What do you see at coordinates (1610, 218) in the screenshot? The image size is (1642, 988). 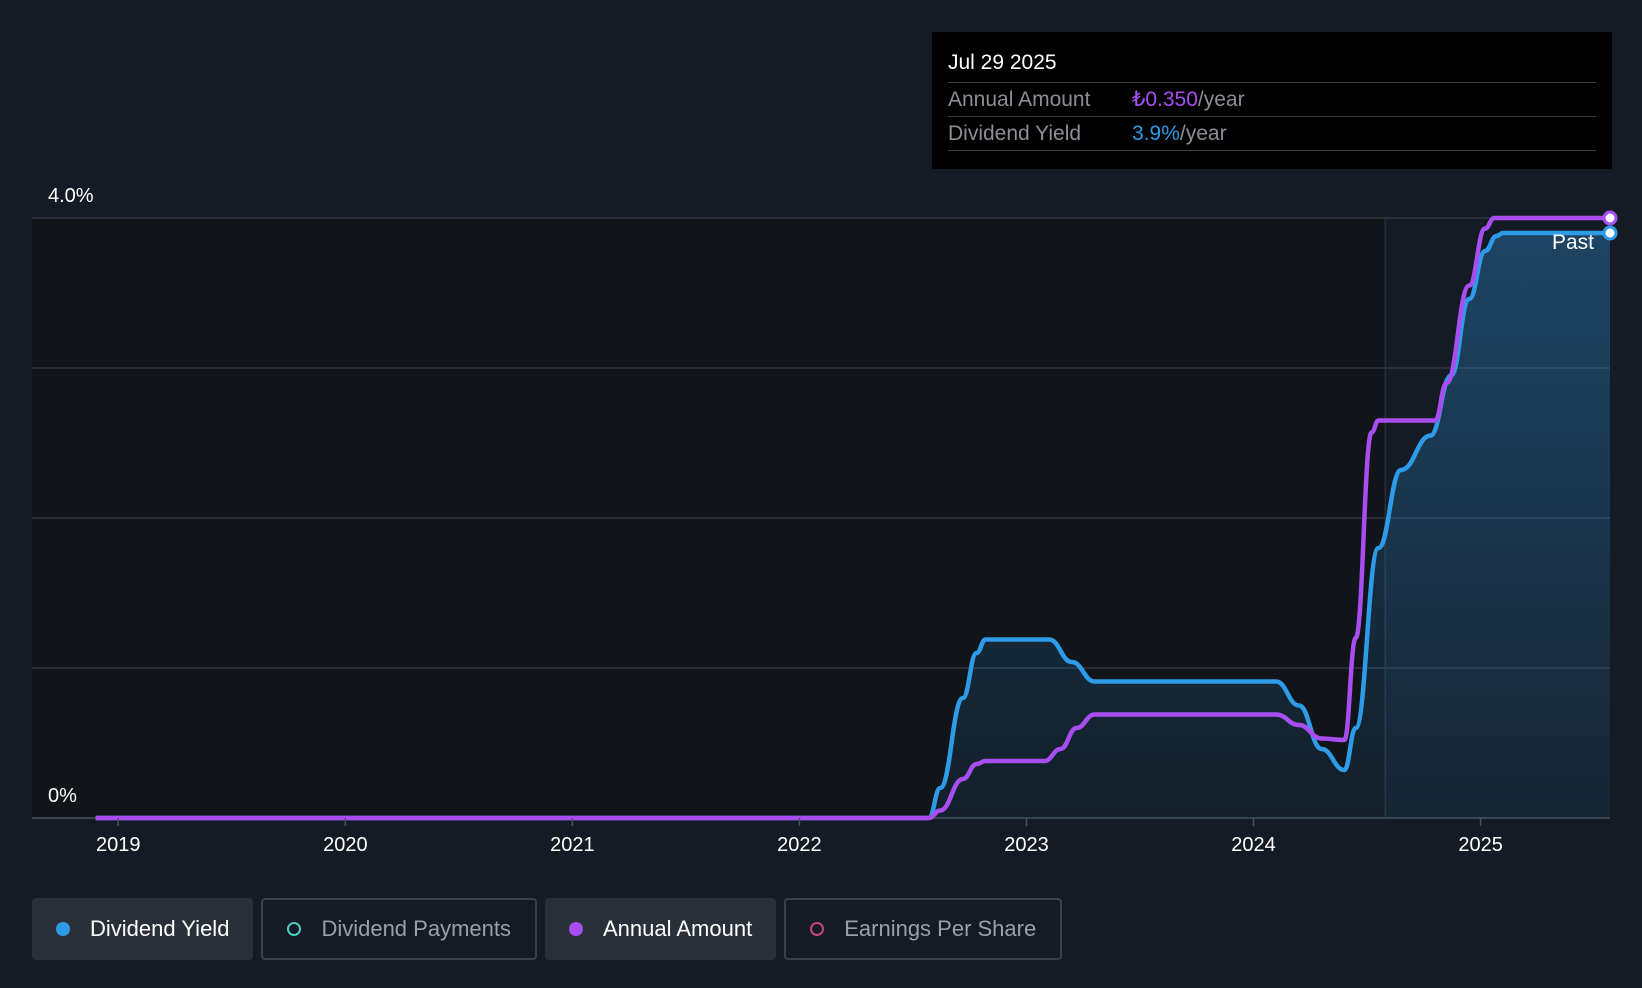 I see `annual-amount-end-marker` at bounding box center [1610, 218].